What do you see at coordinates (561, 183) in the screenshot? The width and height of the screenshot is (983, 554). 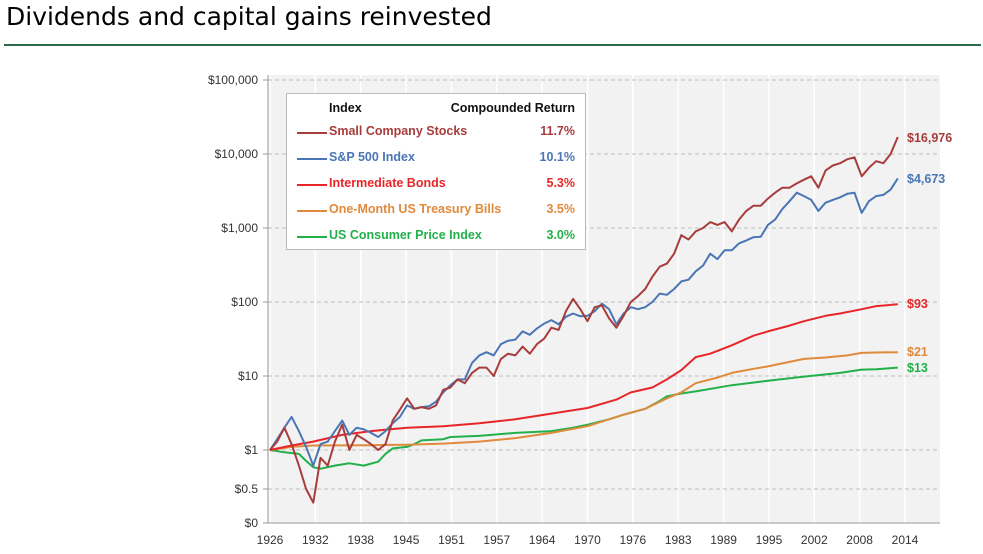 I see `legend-series-return: 5.3%` at bounding box center [561, 183].